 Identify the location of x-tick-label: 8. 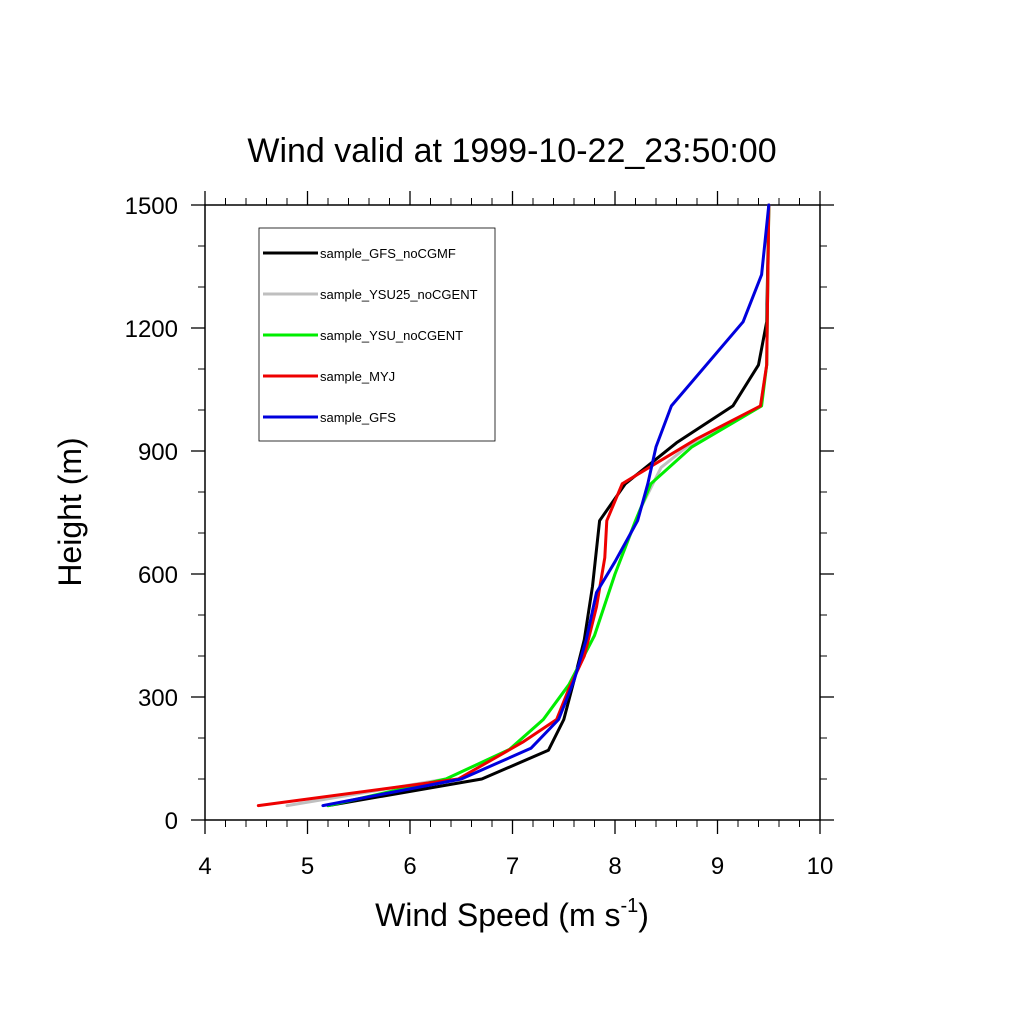
(614, 866).